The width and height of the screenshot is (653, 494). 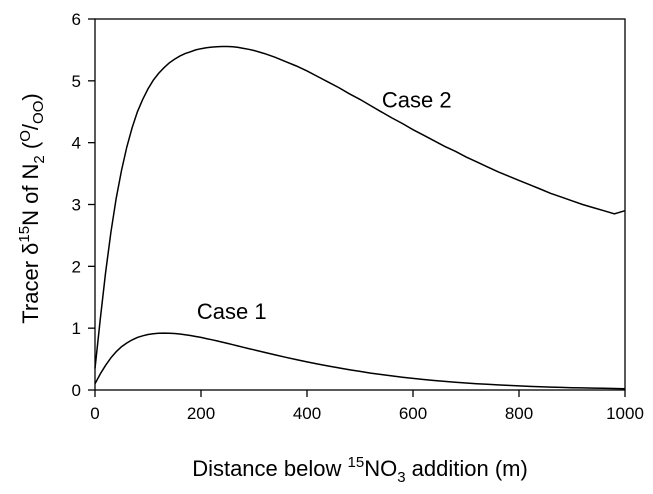 I want to click on y-tick-label: 0, so click(x=76, y=390).